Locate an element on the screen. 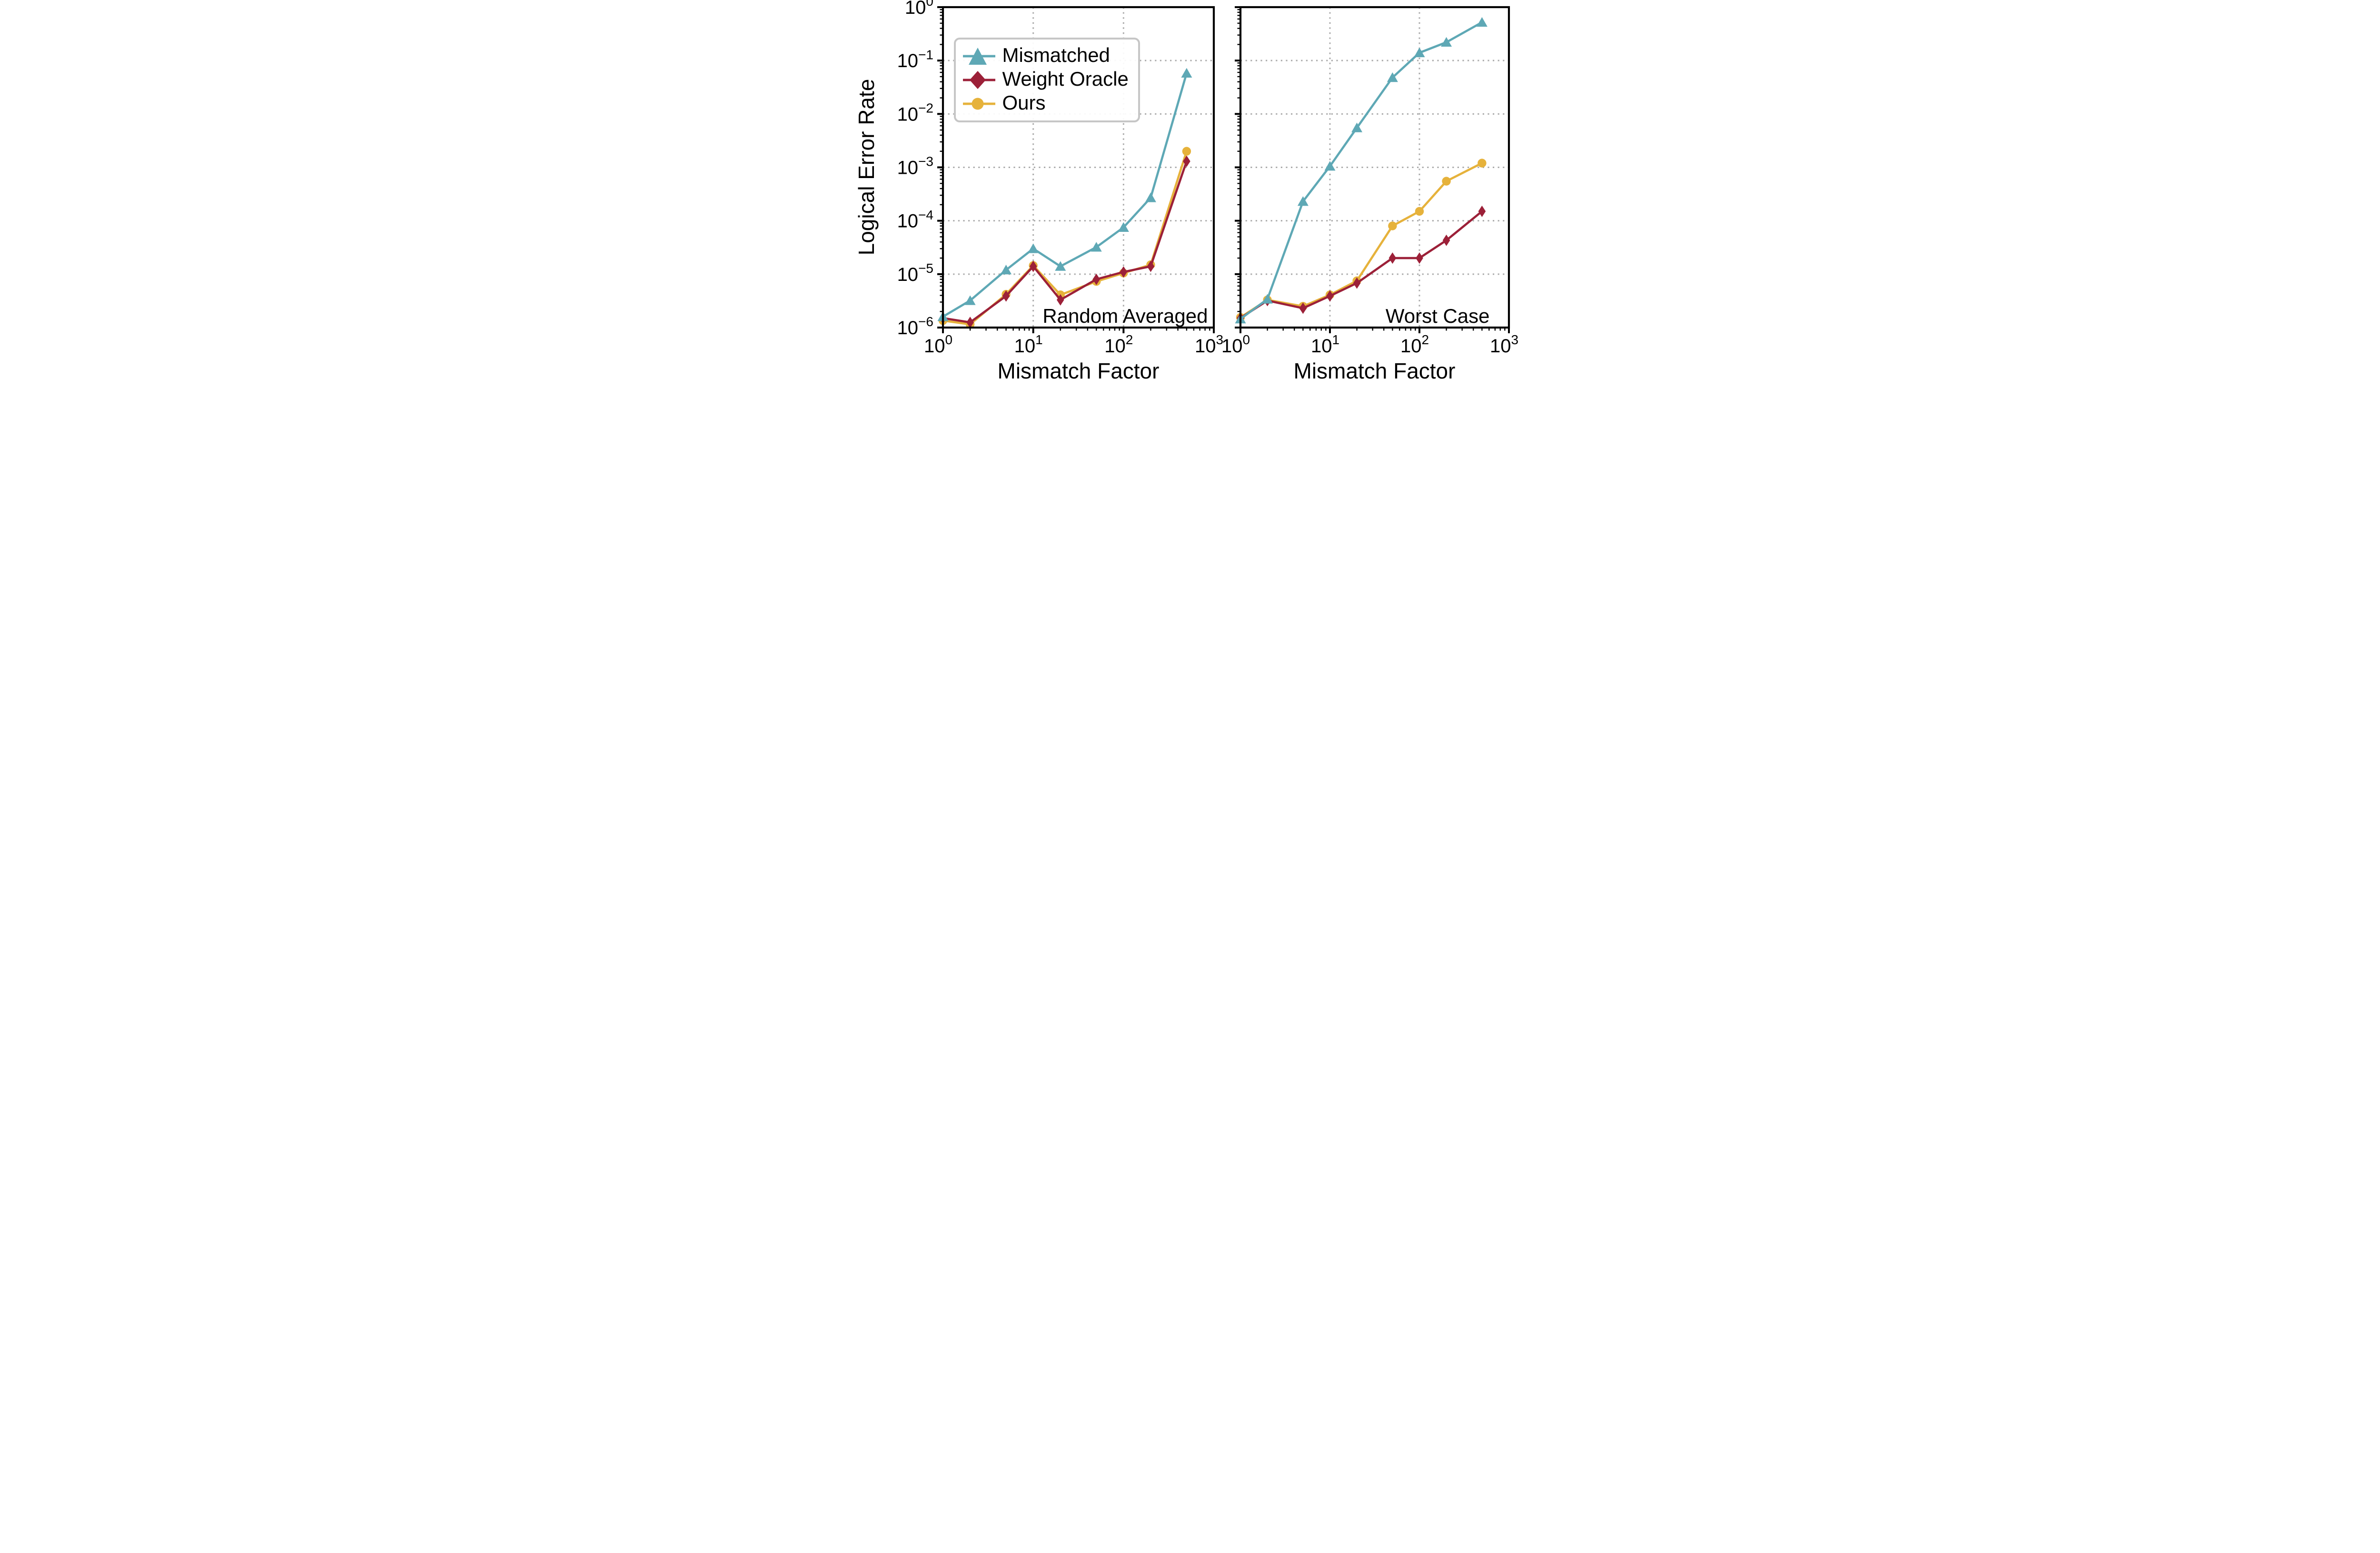  legend-label: Weight Oracle is located at coordinates (1065, 79).